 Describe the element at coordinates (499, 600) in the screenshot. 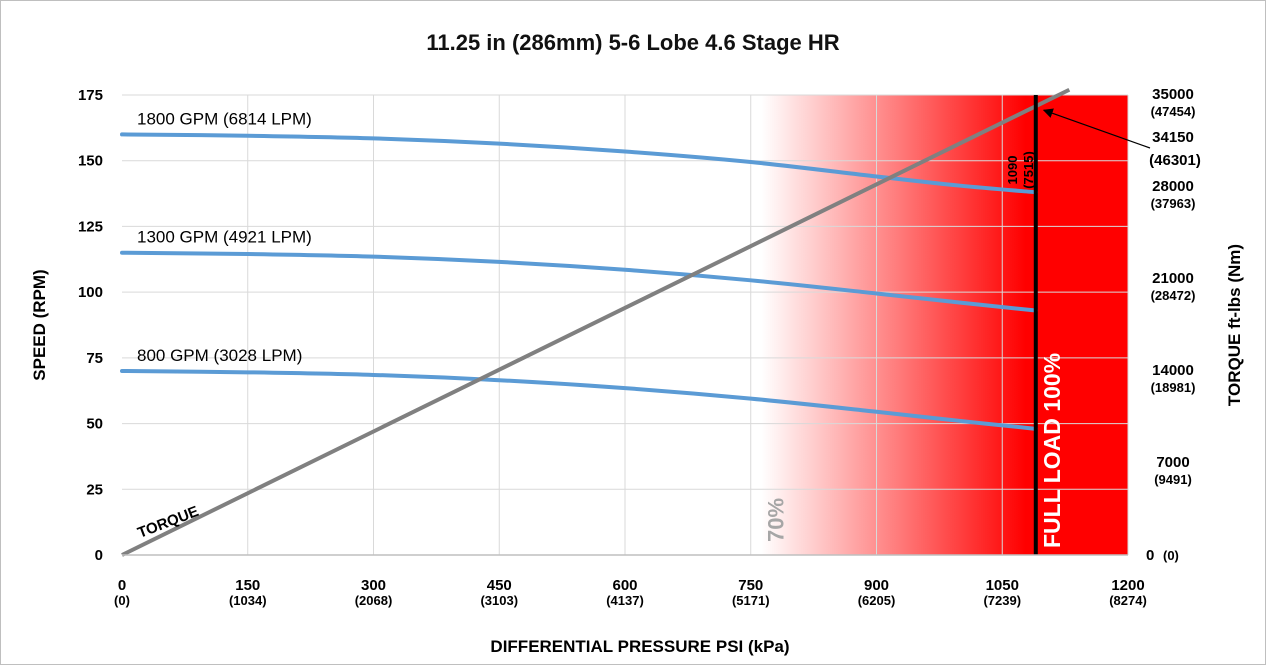

I see `x-tick-sublabel-3: (3103)` at that location.